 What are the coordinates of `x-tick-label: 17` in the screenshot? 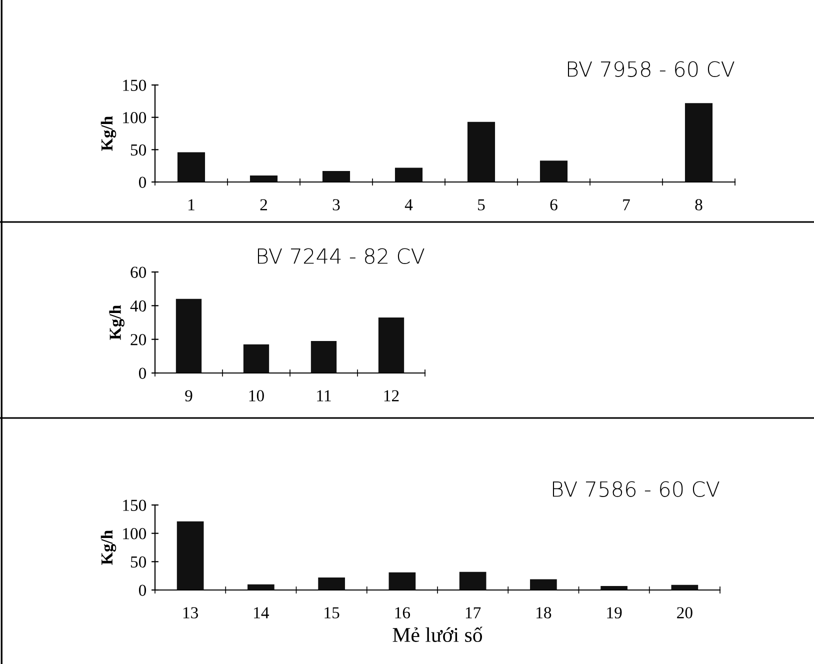 It's located at (473, 612).